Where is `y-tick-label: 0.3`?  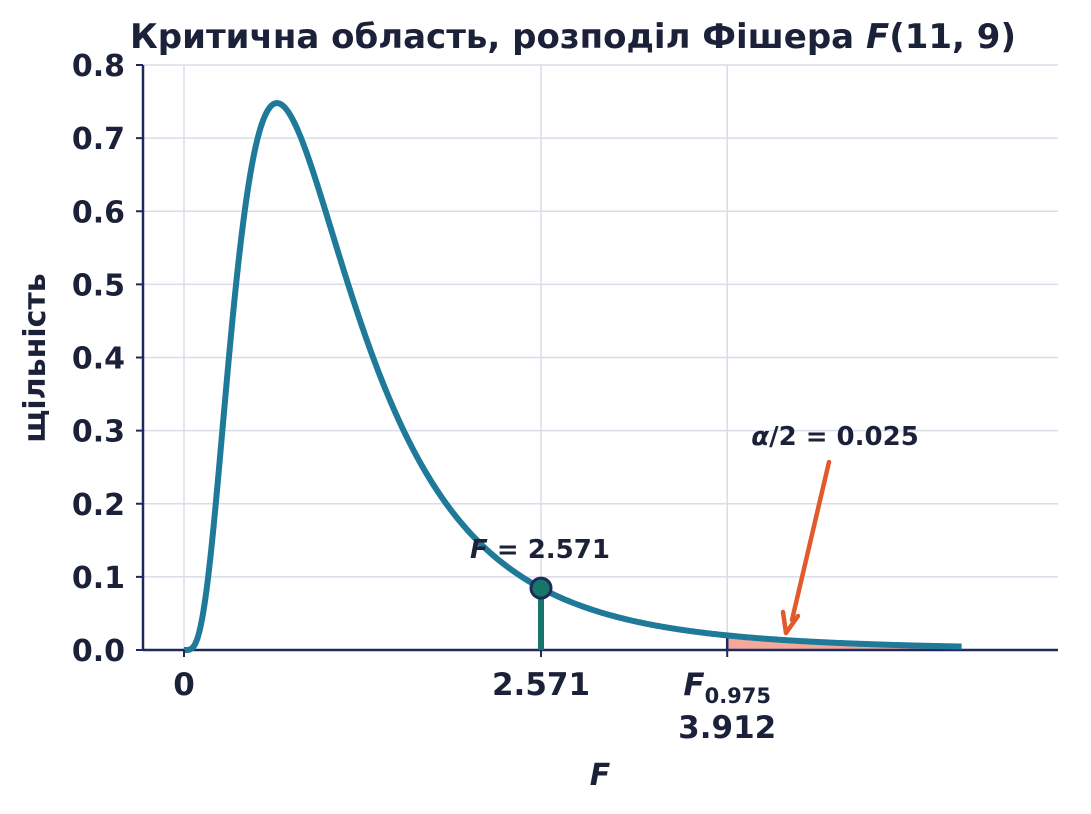
y-tick-label: 0.3 is located at coordinates (98, 432).